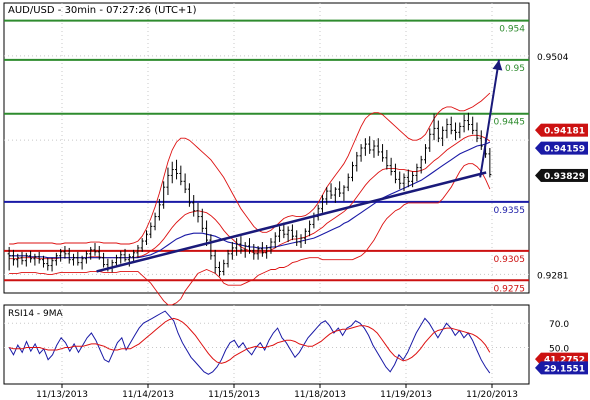  What do you see at coordinates (553, 58) in the screenshot?
I see `price-tick-label: 0.9504` at bounding box center [553, 58].